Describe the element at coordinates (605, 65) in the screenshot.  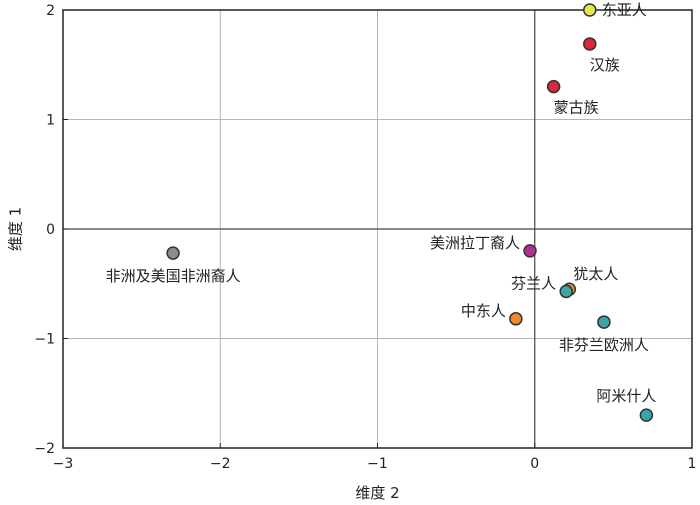
I see `point-label: 汉族` at that location.